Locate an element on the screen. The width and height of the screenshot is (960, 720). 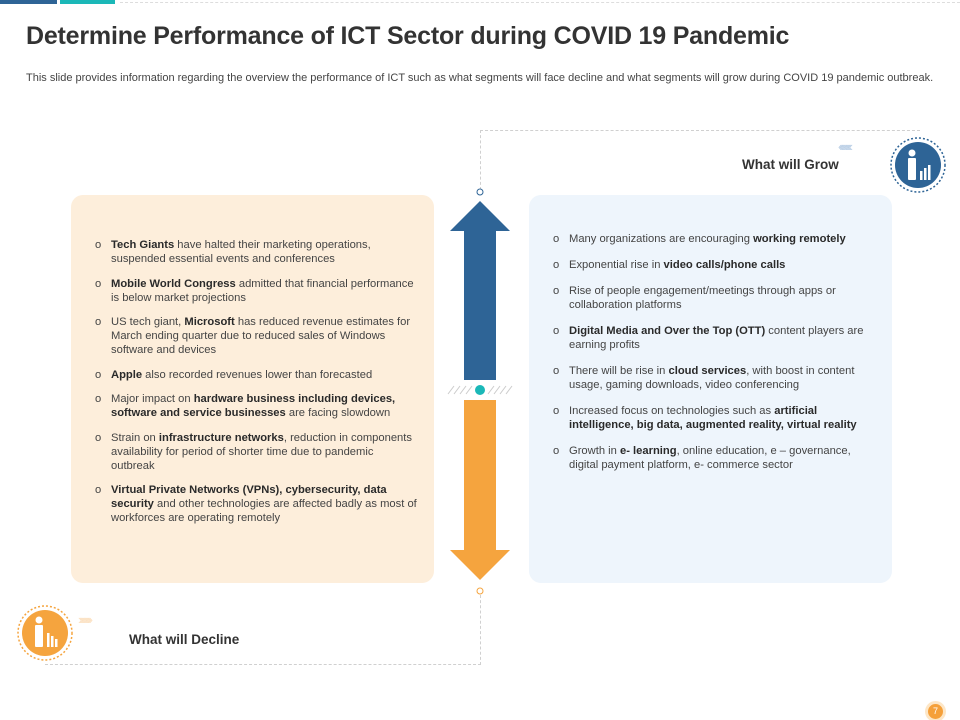
growth-decline-arrows is located at coordinates (480, 391).